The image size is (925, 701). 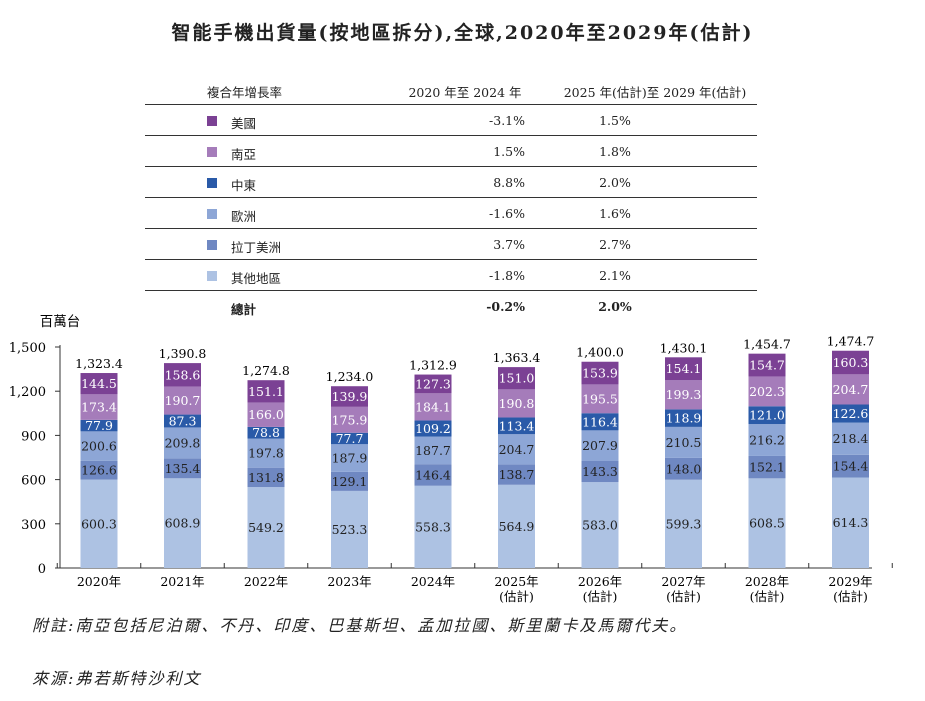 I want to click on total-label: 總計, so click(x=244, y=309).